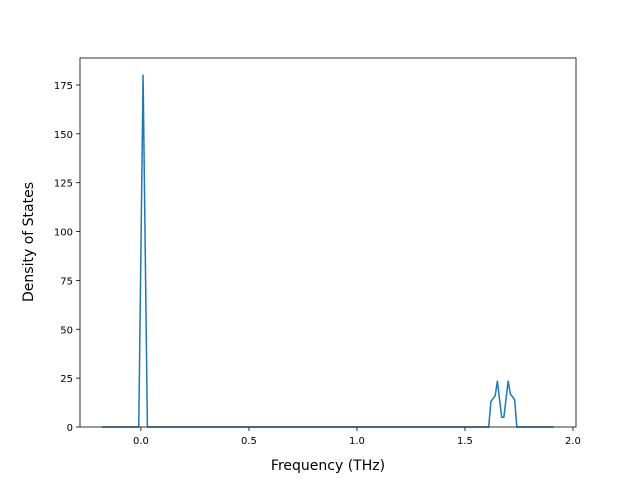 This screenshot has width=640, height=480. I want to click on x-tick-label: 1.5, so click(465, 441).